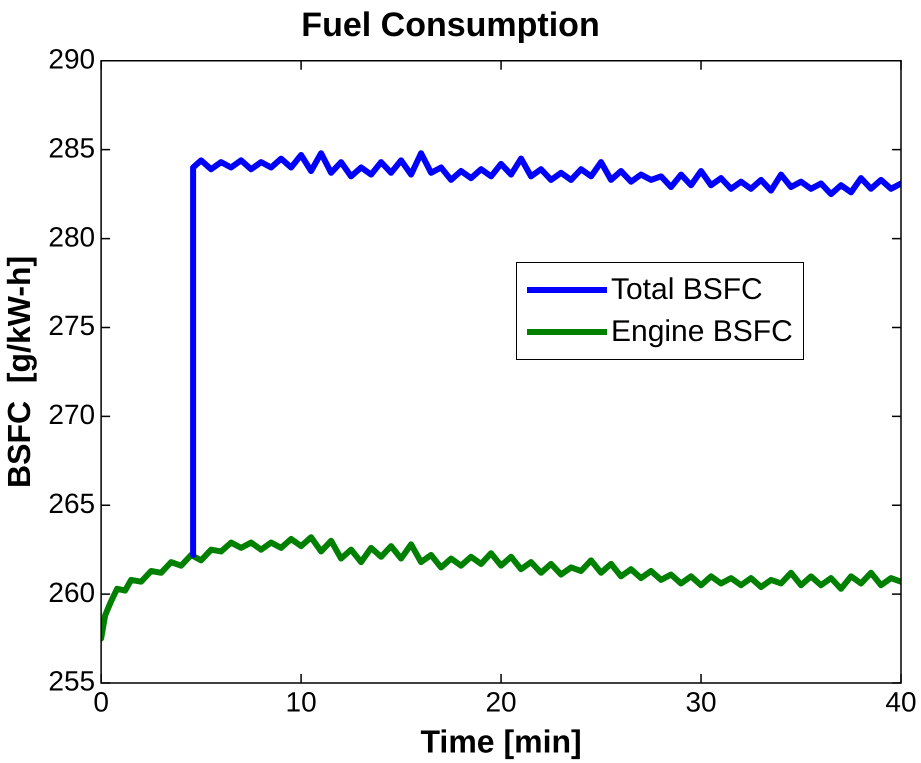 The height and width of the screenshot is (763, 921). Describe the element at coordinates (702, 331) in the screenshot. I see `legend-label: Engine BSFC` at that location.